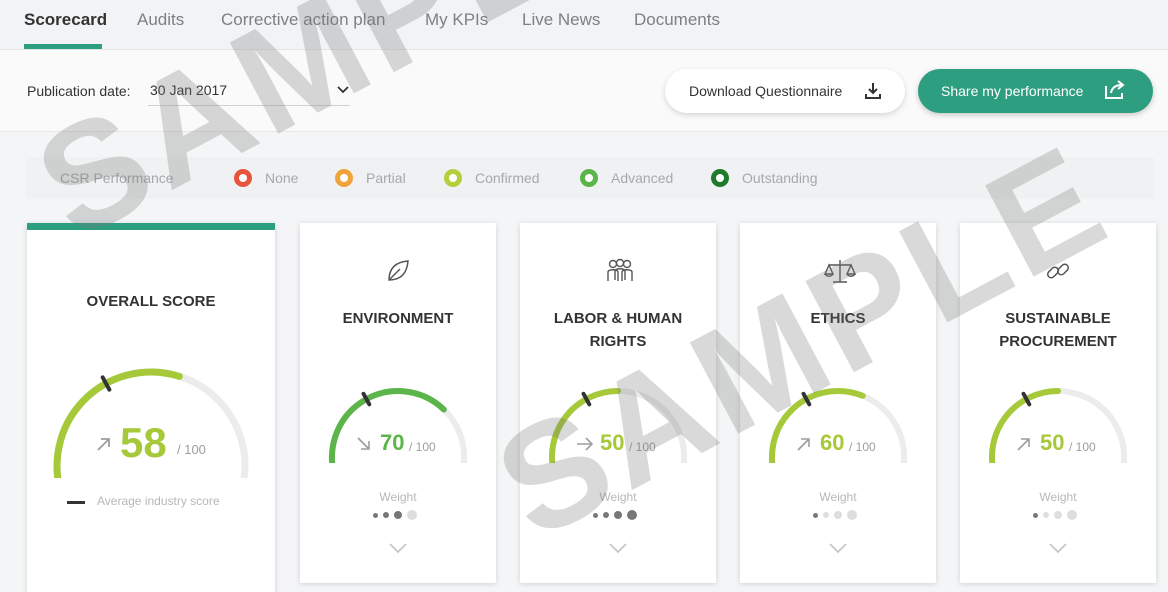  What do you see at coordinates (620, 273) in the screenshot?
I see `people-icon` at bounding box center [620, 273].